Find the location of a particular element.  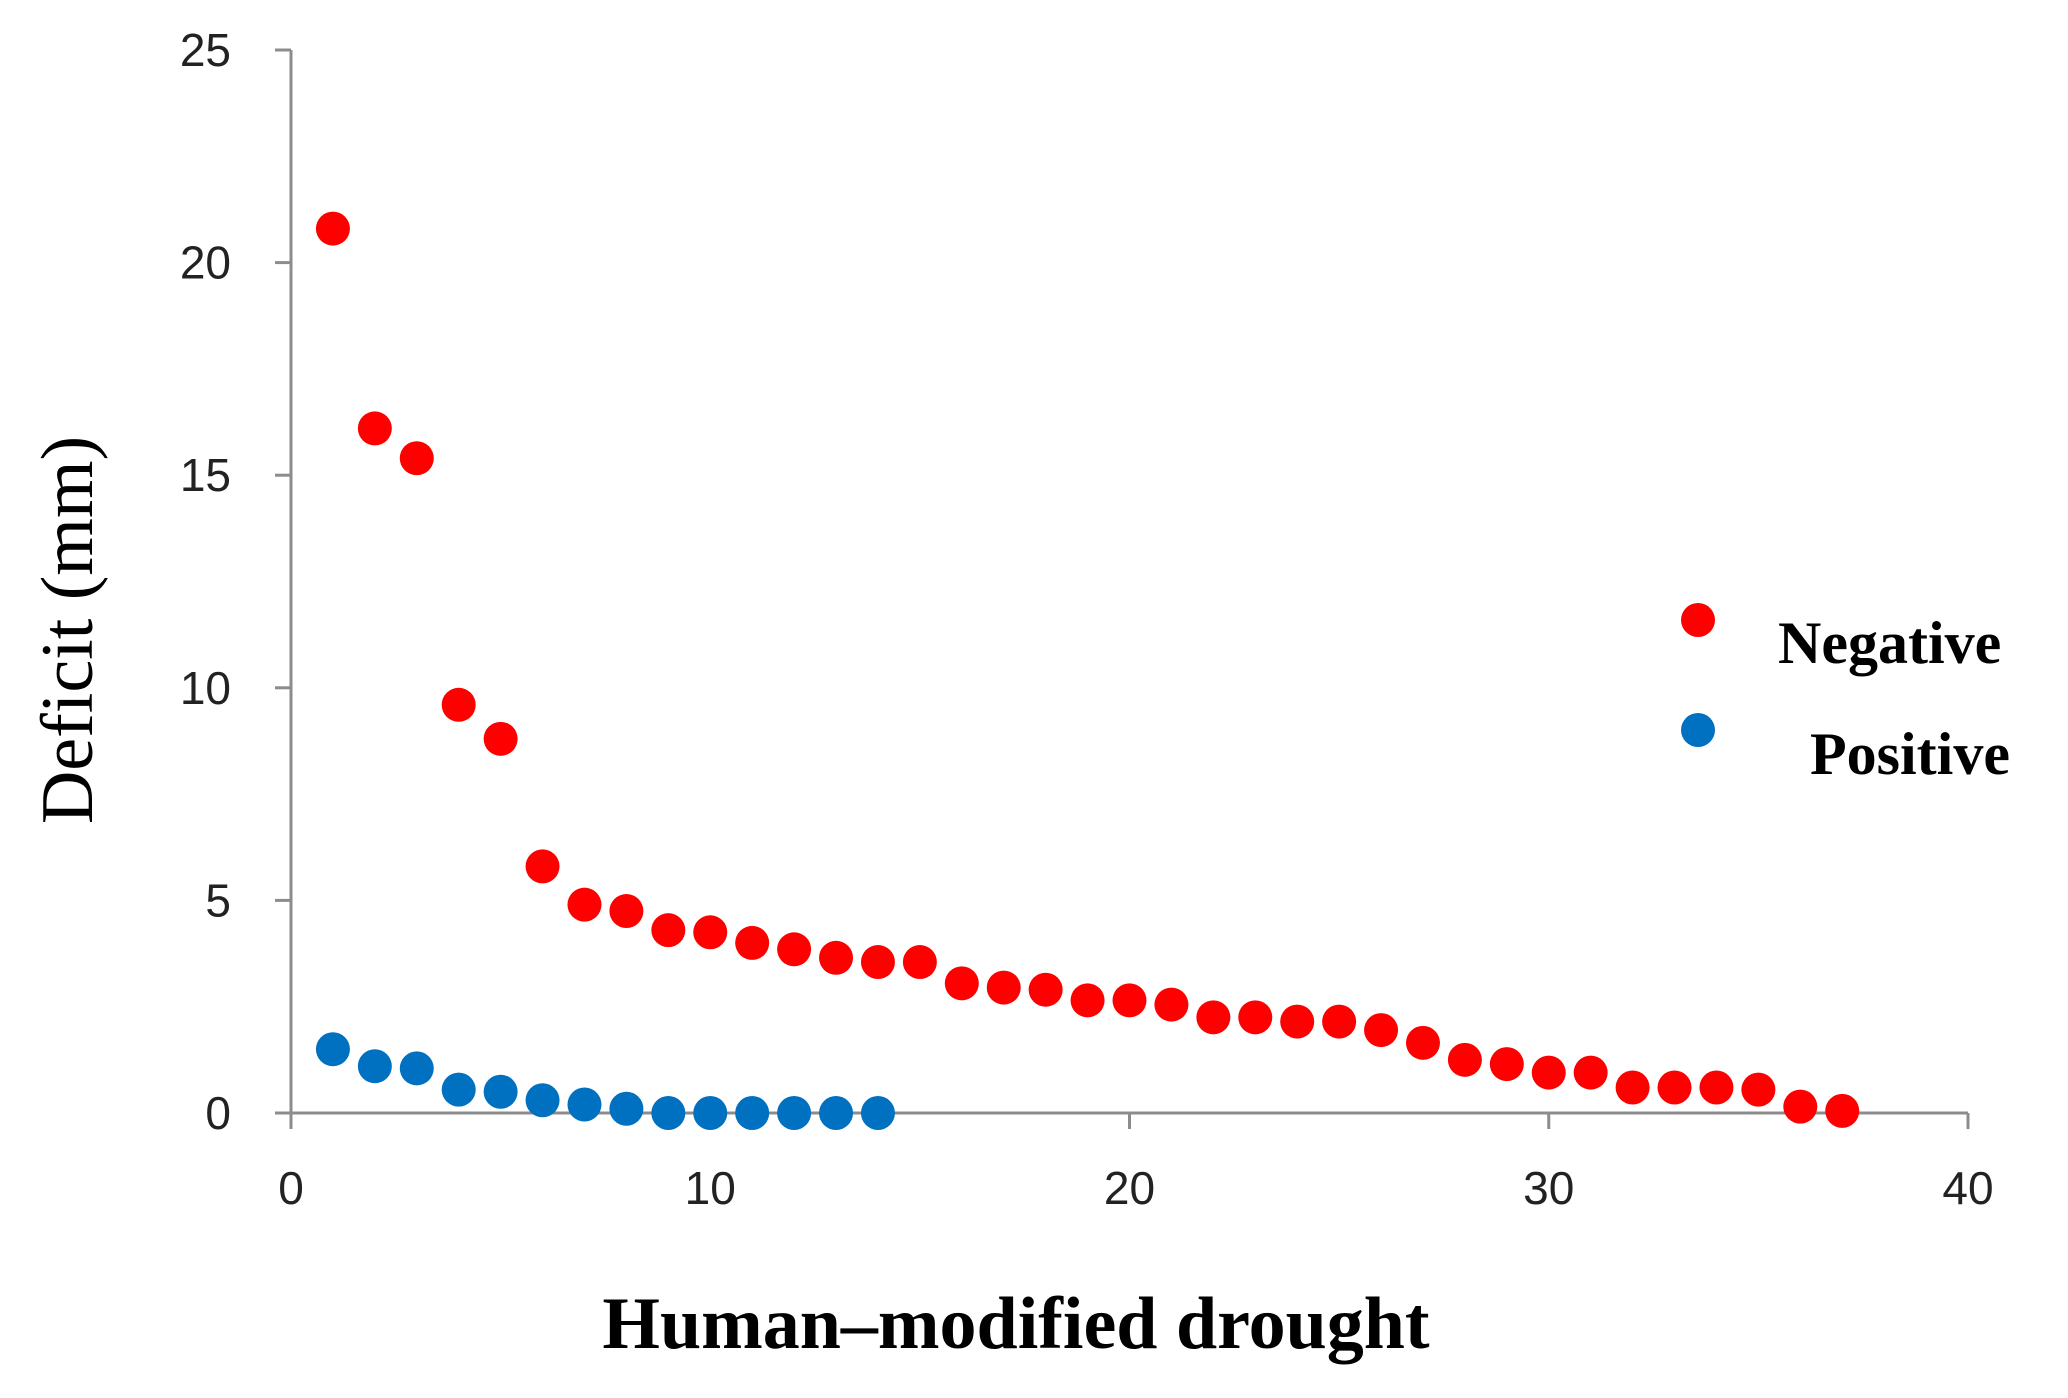

legend-label-positive: Positive is located at coordinates (1910, 754).